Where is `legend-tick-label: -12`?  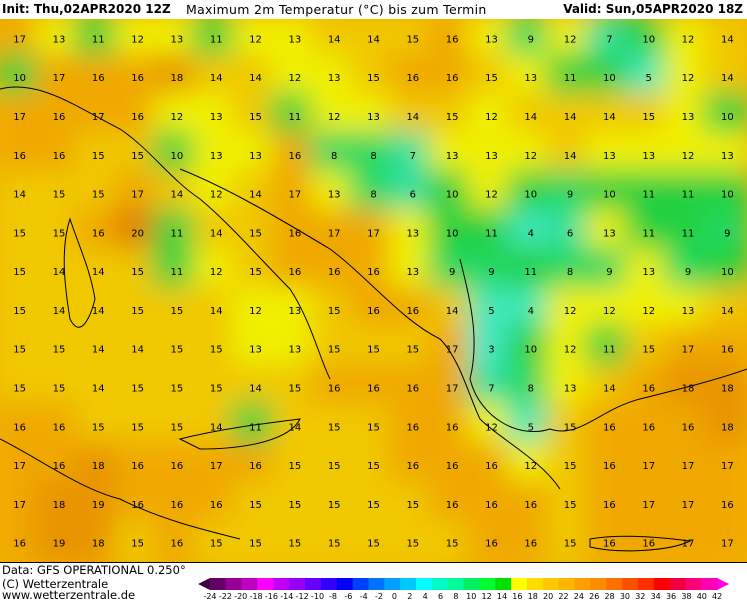
legend-tick-label: -12 is located at coordinates (302, 596).